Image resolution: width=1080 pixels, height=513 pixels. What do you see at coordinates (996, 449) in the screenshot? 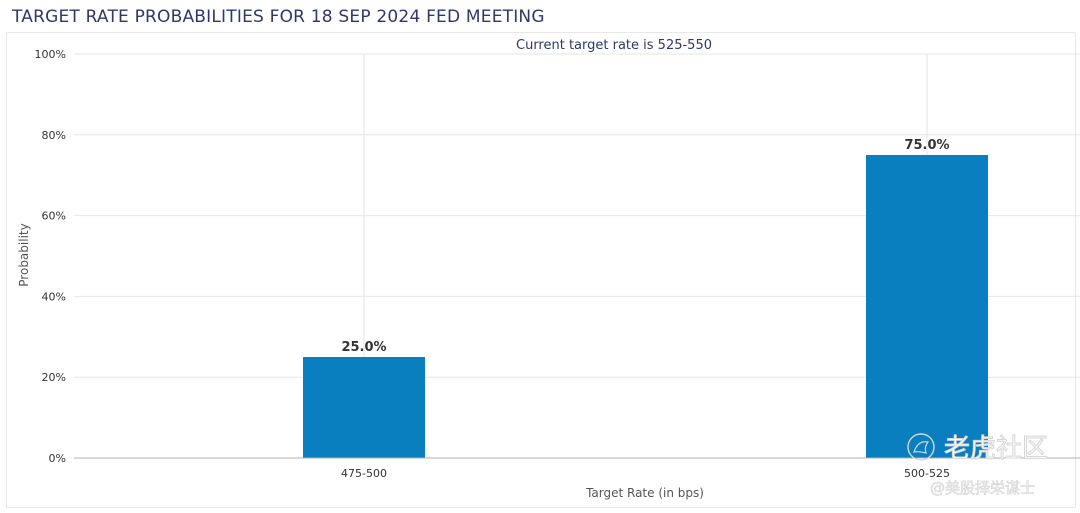
I see `watermark-brand: 老虎社区` at bounding box center [996, 449].